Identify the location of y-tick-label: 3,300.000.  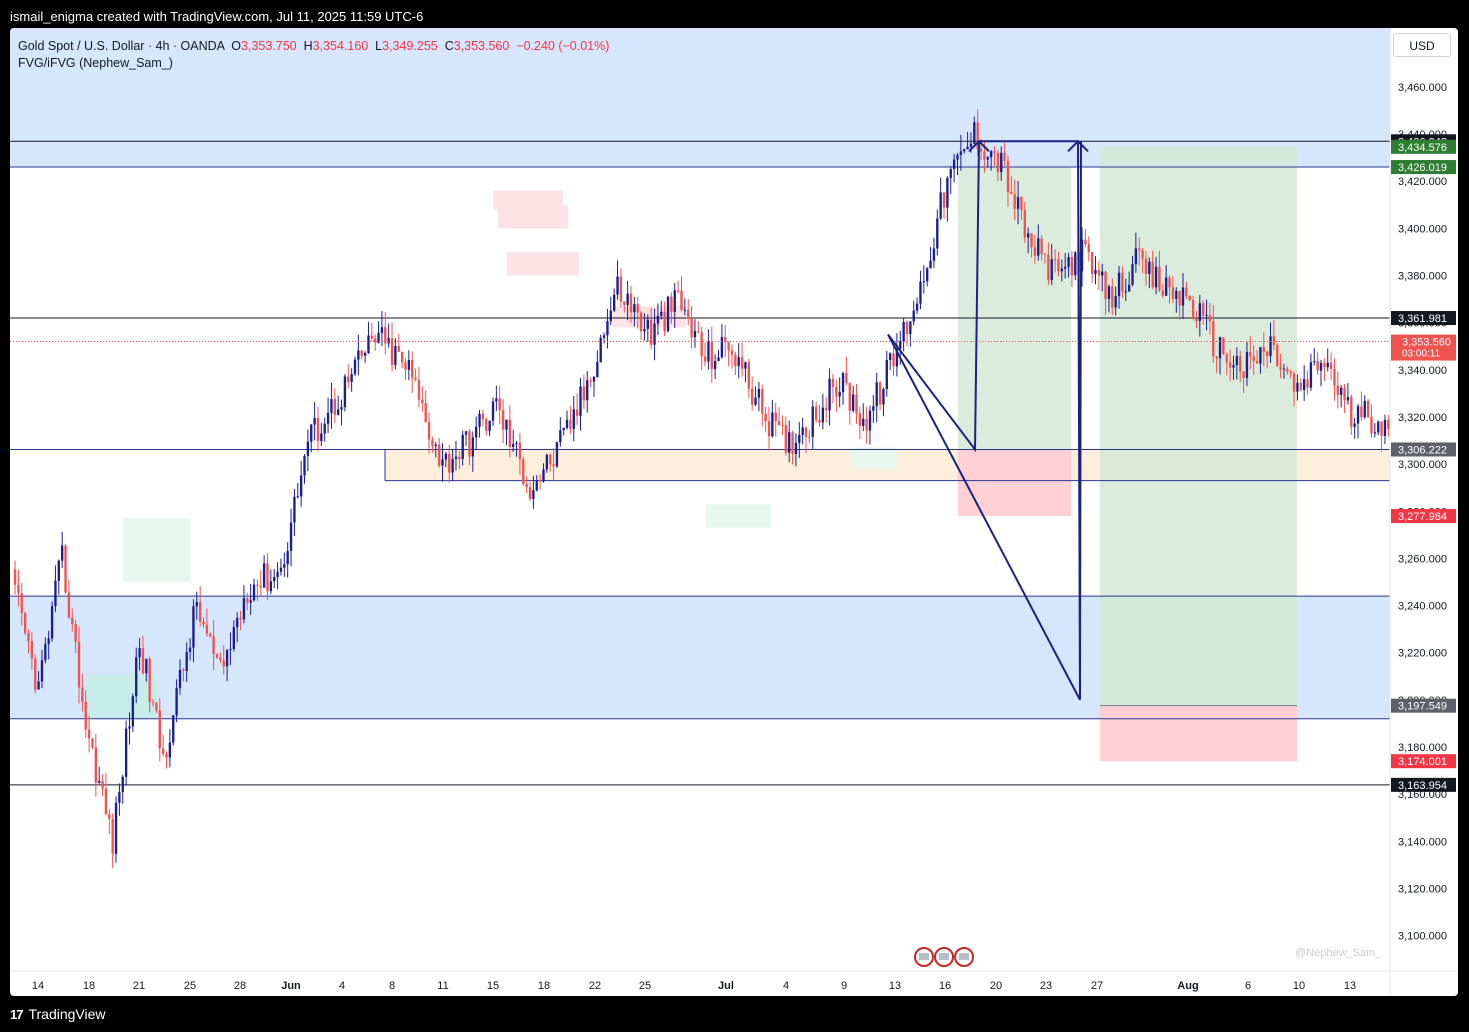
(1422, 465).